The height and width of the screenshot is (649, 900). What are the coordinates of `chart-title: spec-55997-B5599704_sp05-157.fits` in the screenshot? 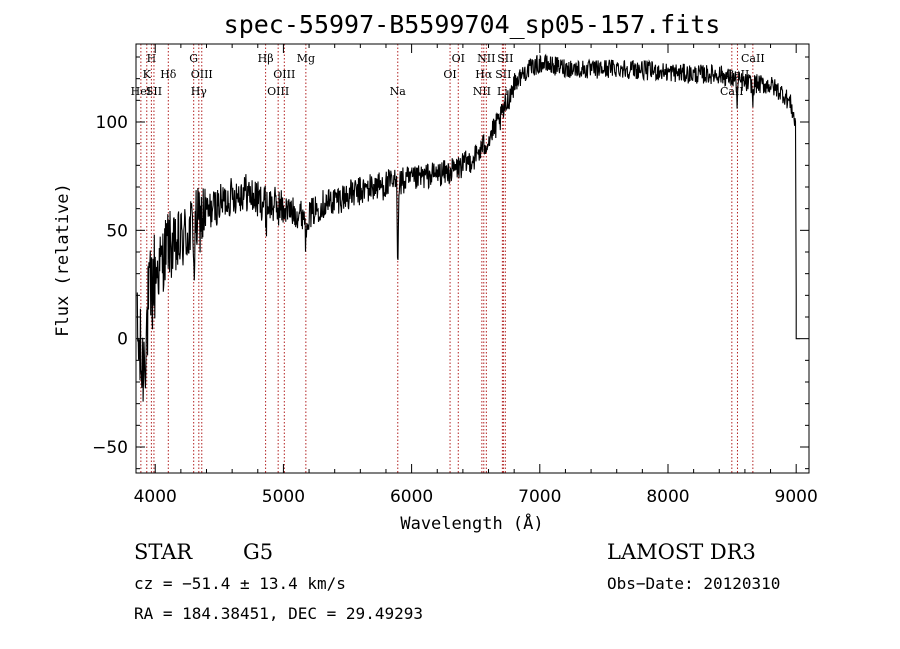 It's located at (472, 24).